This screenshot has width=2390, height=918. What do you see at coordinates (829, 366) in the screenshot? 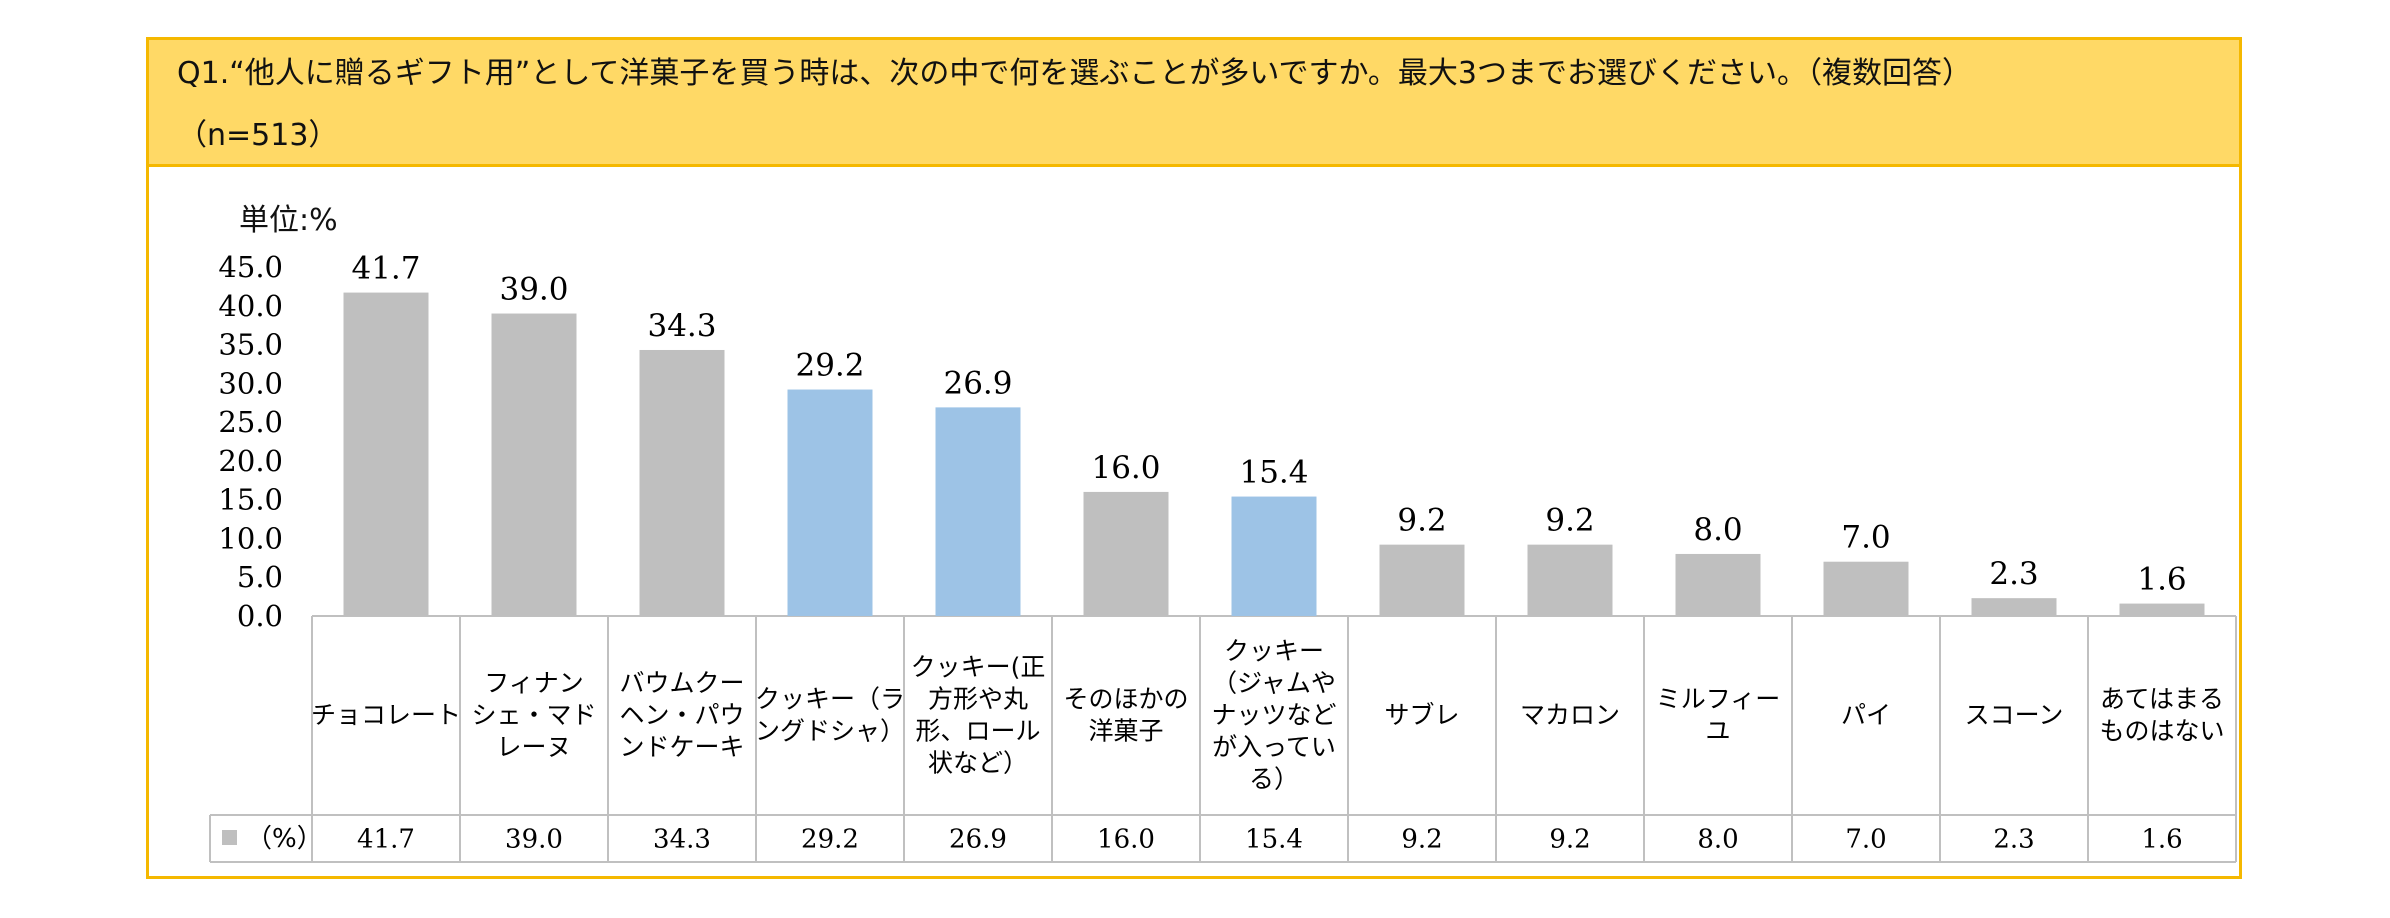
I see `data-label: 29.2` at bounding box center [829, 366].